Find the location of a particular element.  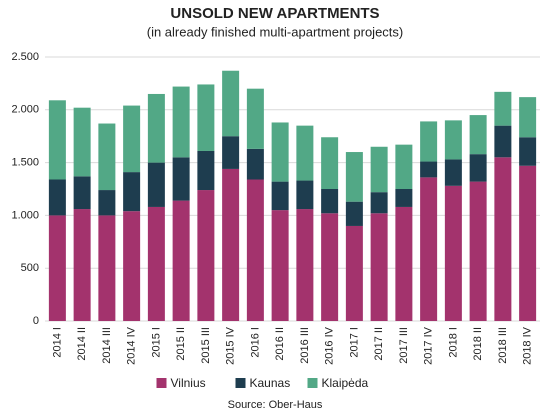

x-tick-label: 2017 II is located at coordinates (379, 344).